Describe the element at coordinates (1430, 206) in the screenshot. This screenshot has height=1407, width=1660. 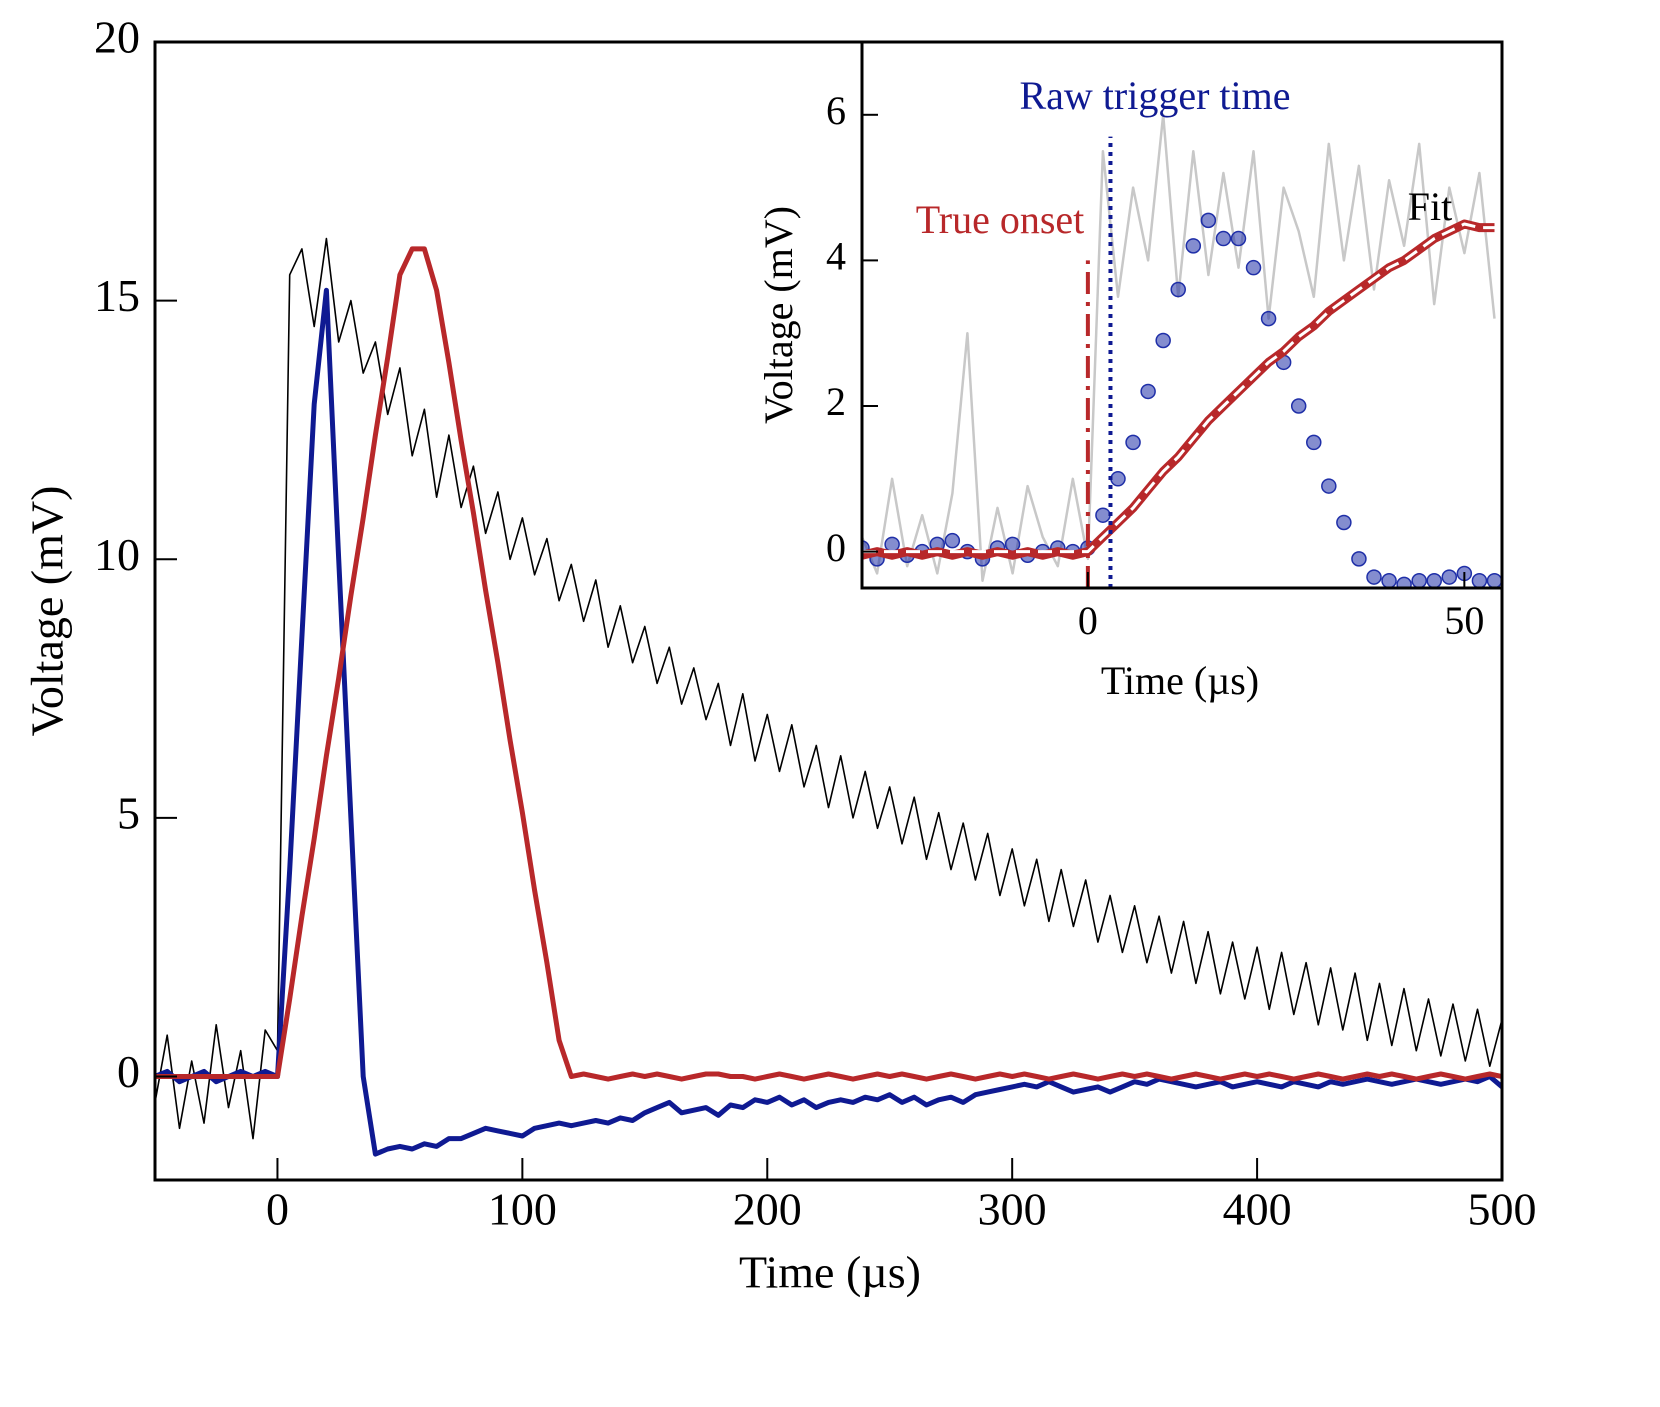
I see `annotation: Fit` at that location.